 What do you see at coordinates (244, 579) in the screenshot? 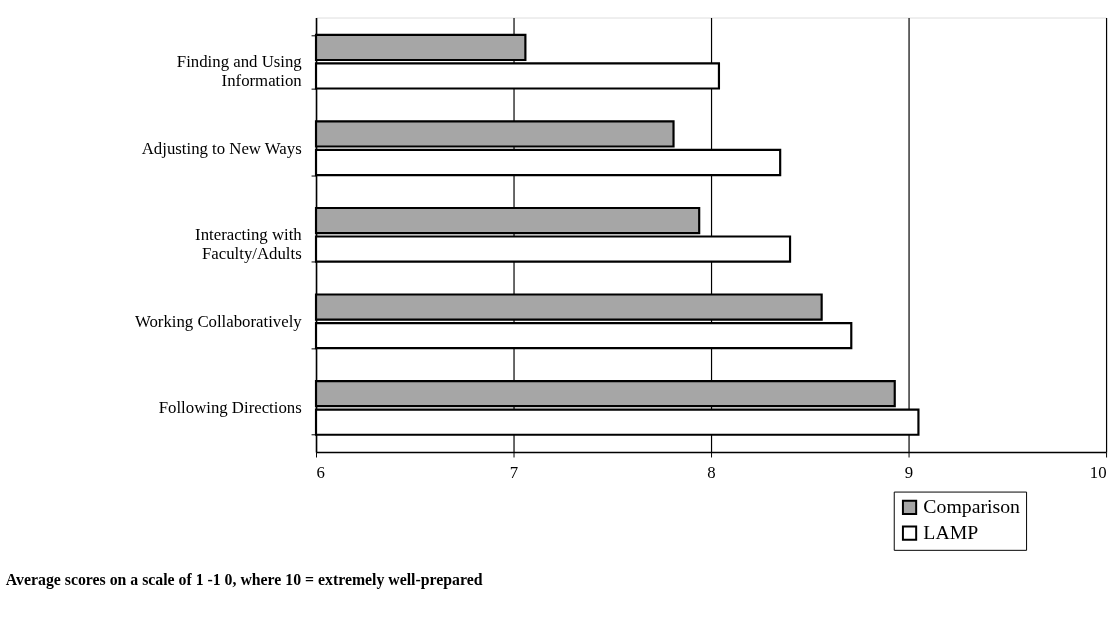
I see `text: Average scores on a scale of 1 -1 0, where 10 = extremely well-prepared` at bounding box center [244, 579].